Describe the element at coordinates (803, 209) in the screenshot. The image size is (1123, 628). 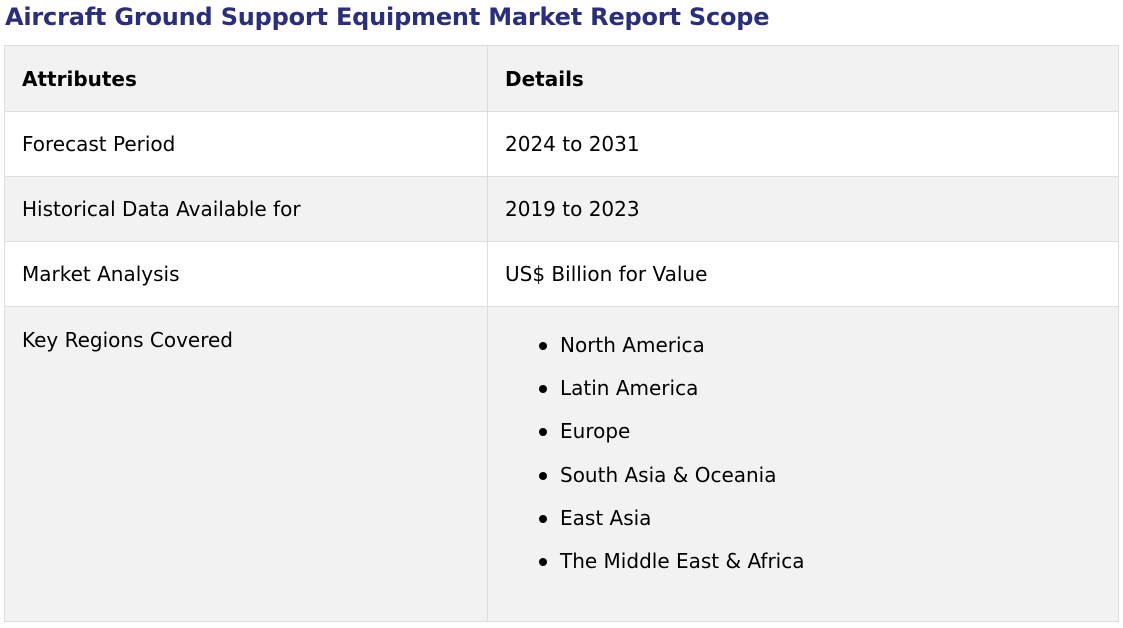
I see `detail-cell: 2019 to 2023` at that location.